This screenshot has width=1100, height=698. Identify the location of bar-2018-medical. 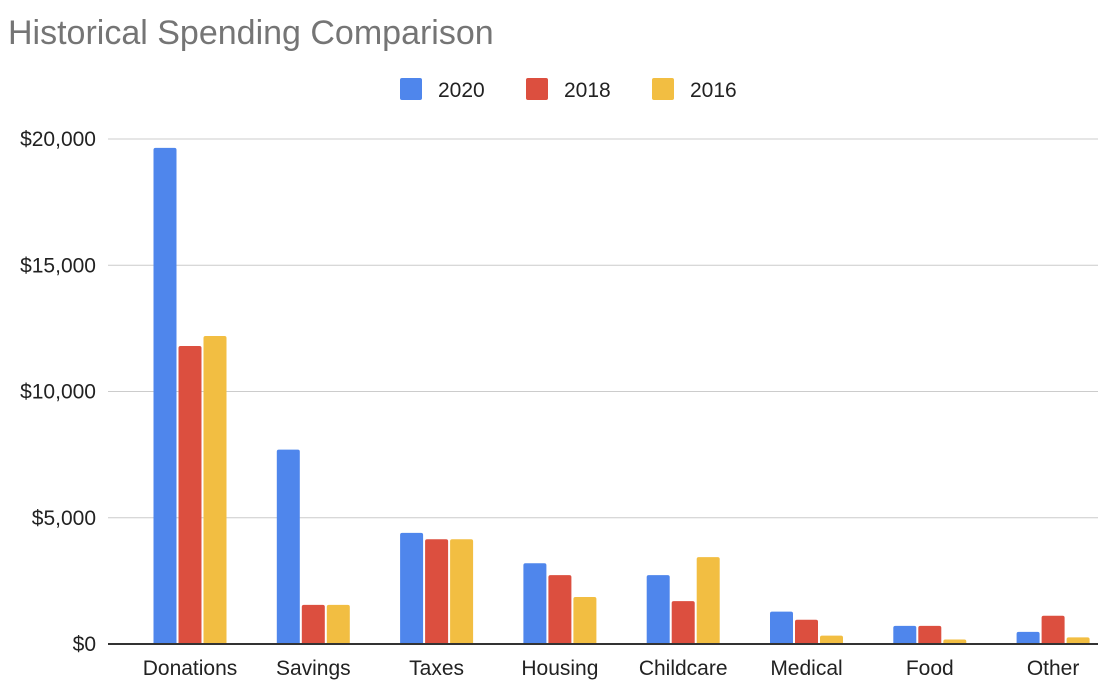
(806, 631).